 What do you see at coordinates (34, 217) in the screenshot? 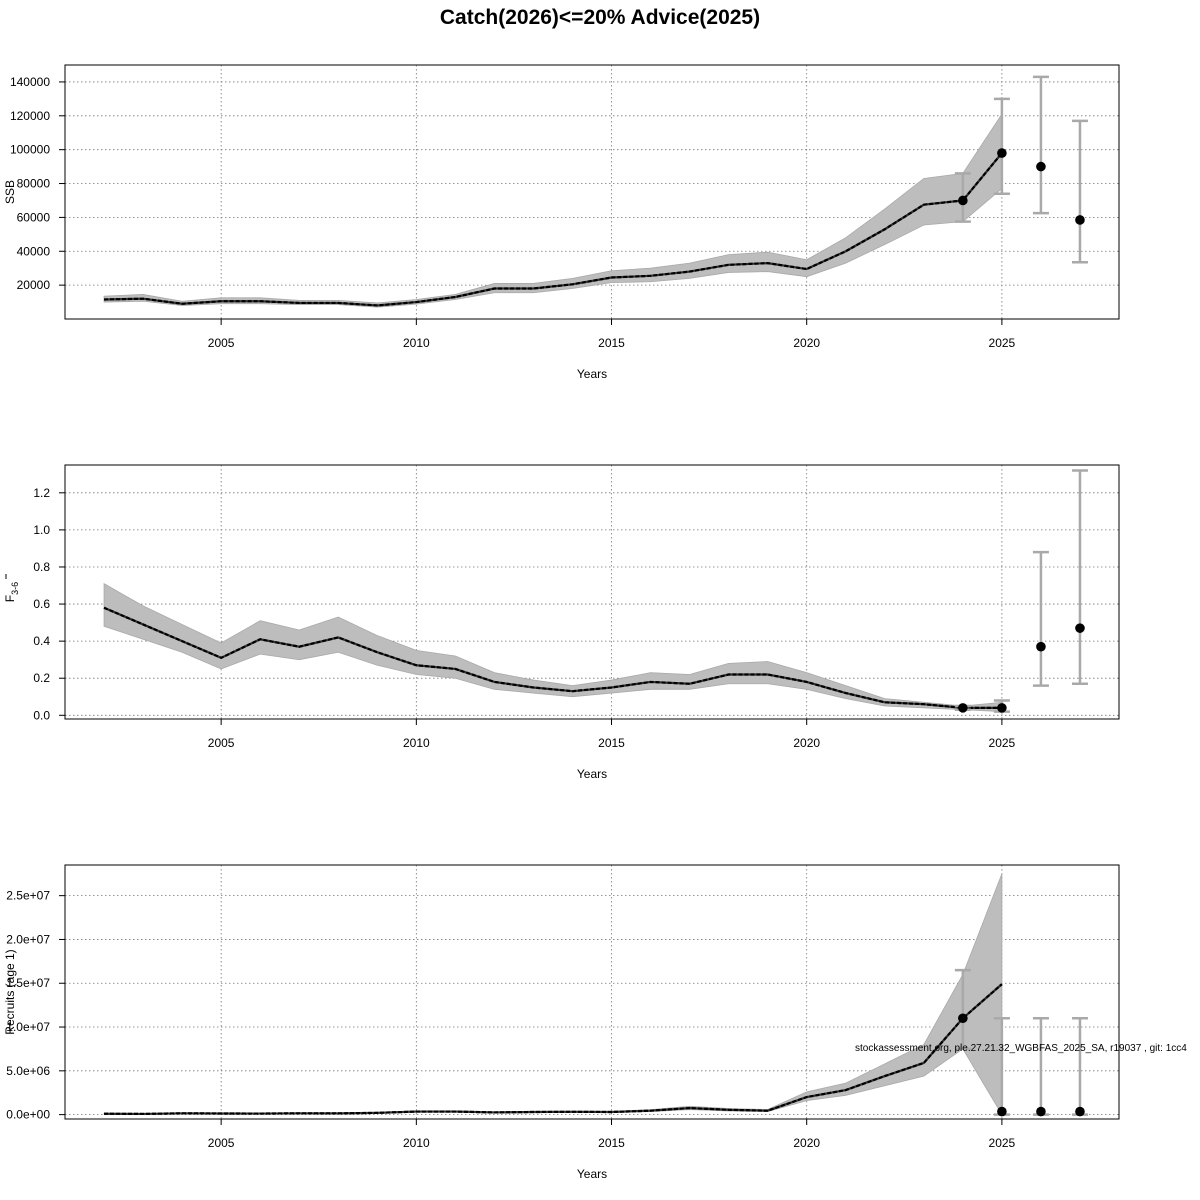
I see `y-tick-label: 60000` at bounding box center [34, 217].